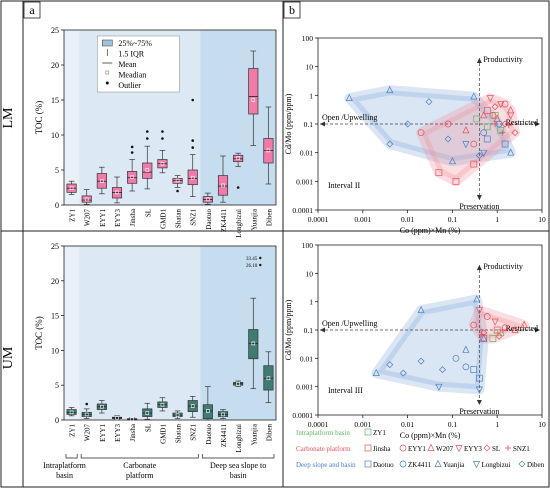 Image resolution: width=550 pixels, height=488 pixels. I want to click on x-tick-label: Daotuo, so click(209, 219).